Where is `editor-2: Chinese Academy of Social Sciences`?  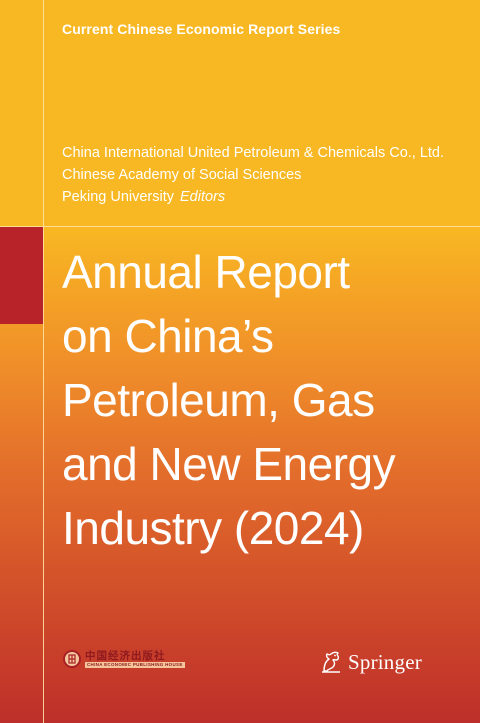 editor-2: Chinese Academy of Social Sciences is located at coordinates (182, 175).